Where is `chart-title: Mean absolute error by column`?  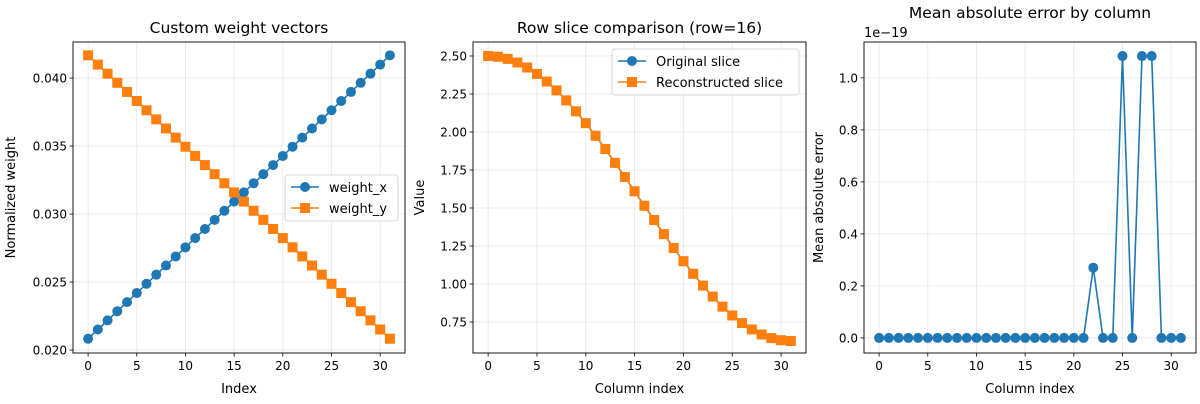
chart-title: Mean absolute error by column is located at coordinates (1030, 13).